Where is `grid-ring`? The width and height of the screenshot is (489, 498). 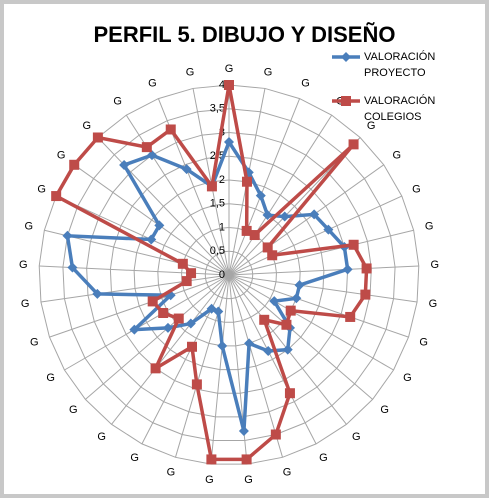
grid-ring is located at coordinates (229, 275).